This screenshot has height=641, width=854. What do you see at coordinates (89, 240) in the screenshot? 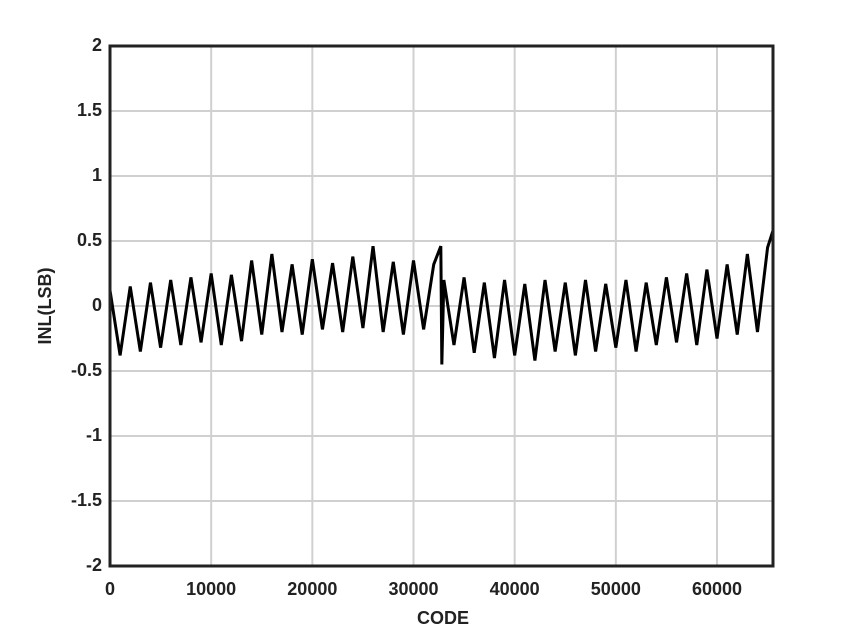
I see `y-tick-label: 0.5` at bounding box center [89, 240].